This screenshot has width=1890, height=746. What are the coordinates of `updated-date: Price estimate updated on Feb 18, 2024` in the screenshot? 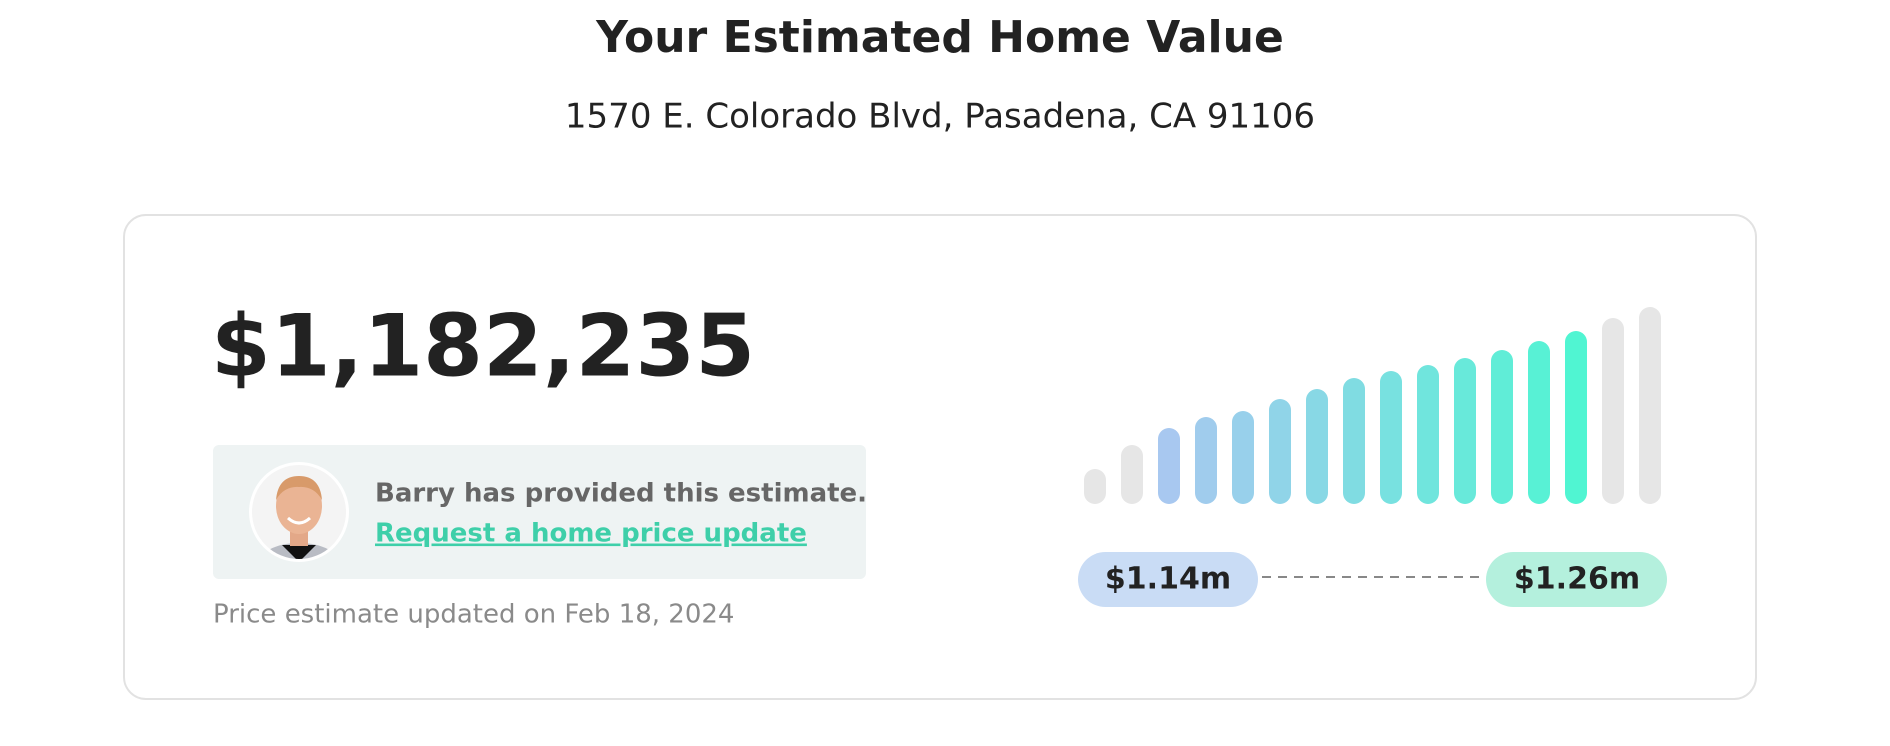 It's located at (473, 615).